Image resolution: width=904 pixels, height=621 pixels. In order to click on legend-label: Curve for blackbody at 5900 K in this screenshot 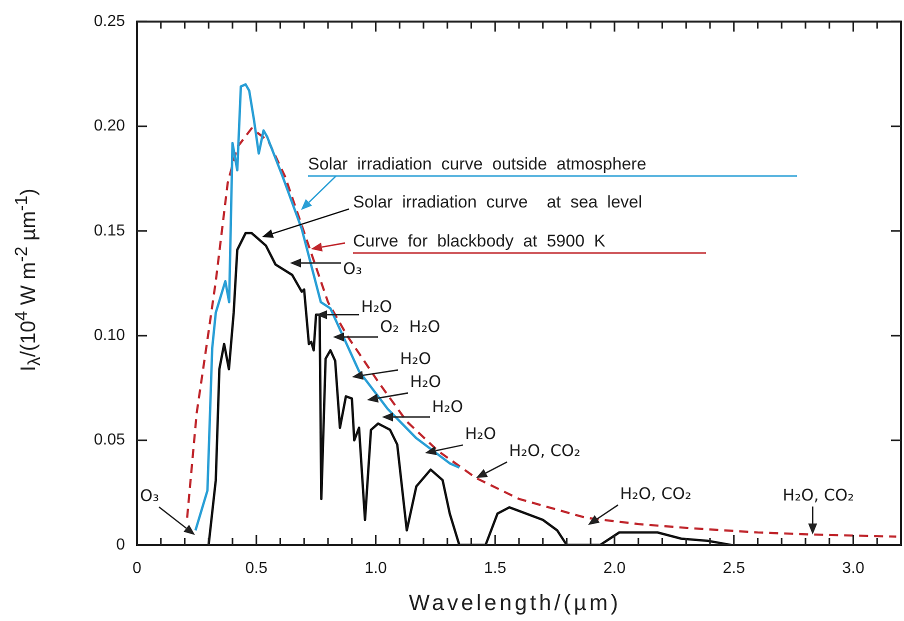, I will do `click(479, 241)`.